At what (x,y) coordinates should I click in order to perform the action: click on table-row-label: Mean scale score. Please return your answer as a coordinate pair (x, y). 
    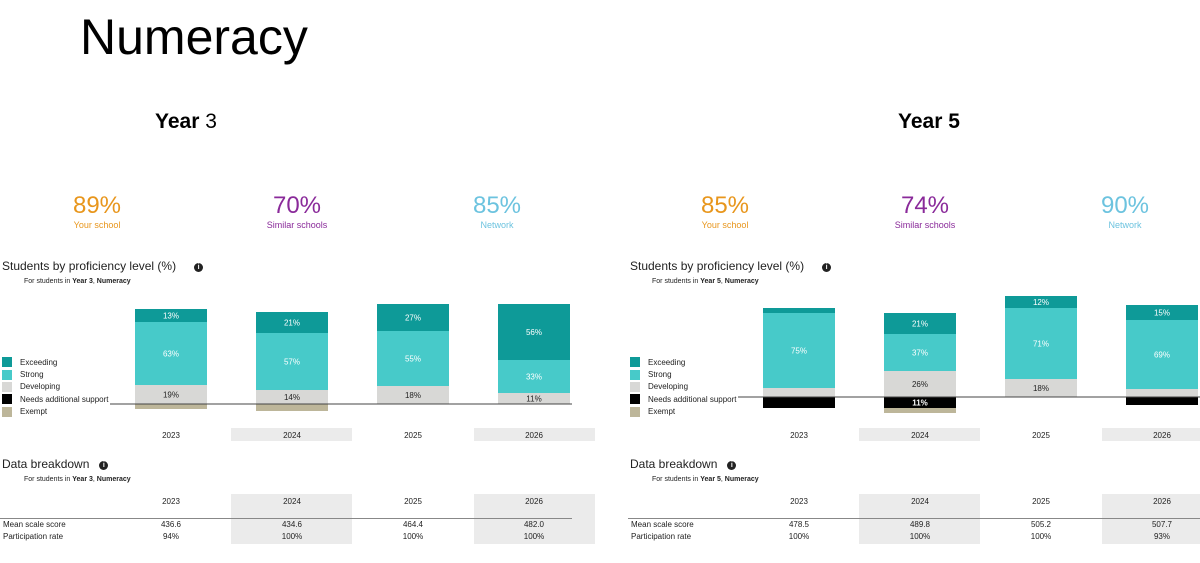
    Looking at the image, I should click on (34, 524).